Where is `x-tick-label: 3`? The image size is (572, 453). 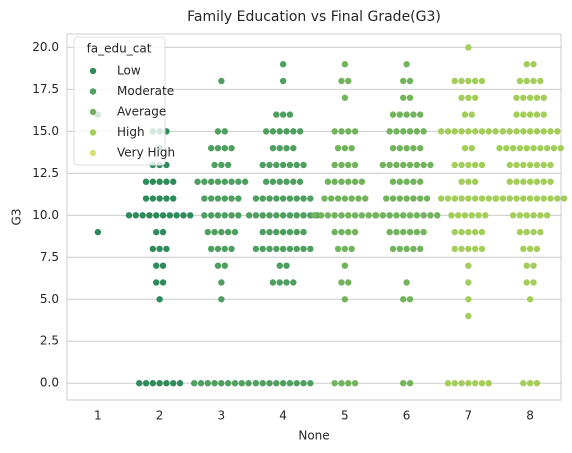 x-tick-label: 3 is located at coordinates (222, 416).